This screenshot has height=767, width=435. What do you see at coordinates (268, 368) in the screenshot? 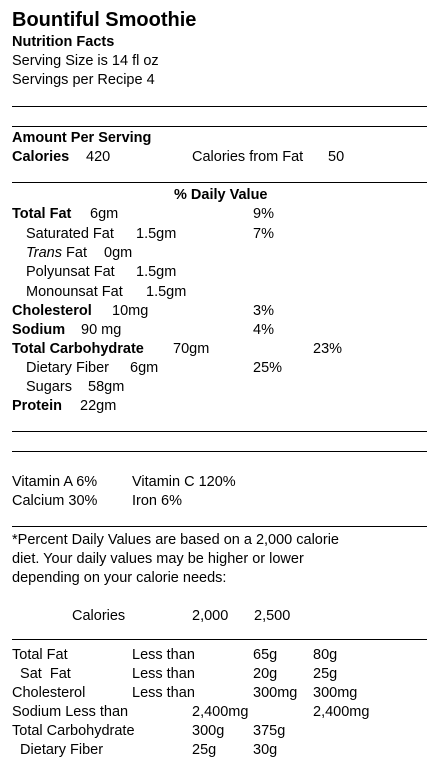
I see `dietary-fiber-dv: 25%` at bounding box center [268, 368].